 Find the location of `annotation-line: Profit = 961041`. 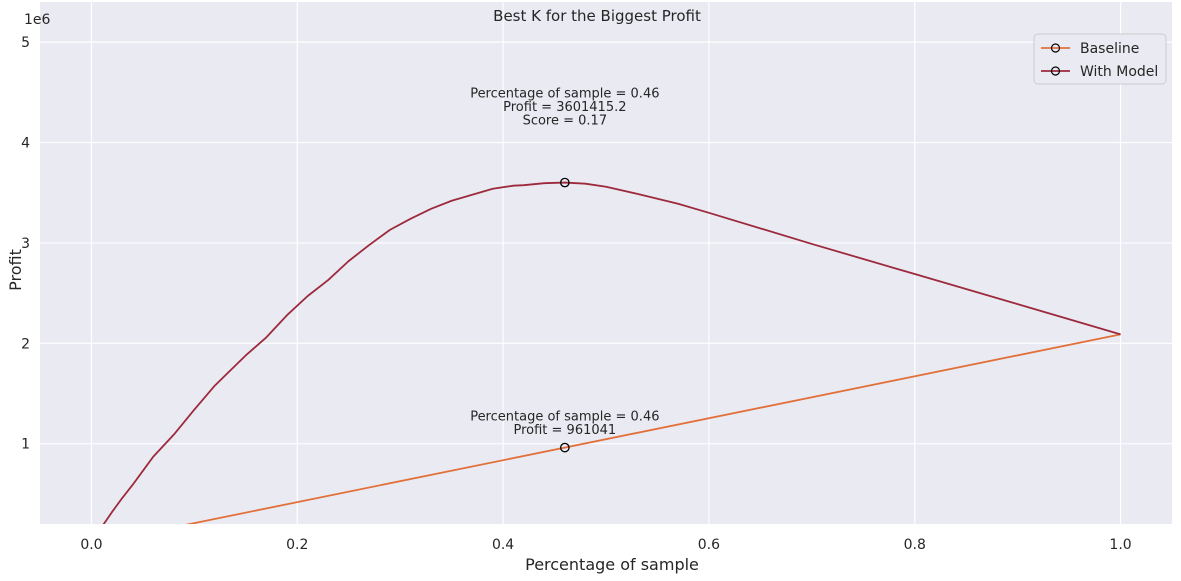

annotation-line: Profit = 961041 is located at coordinates (564, 430).